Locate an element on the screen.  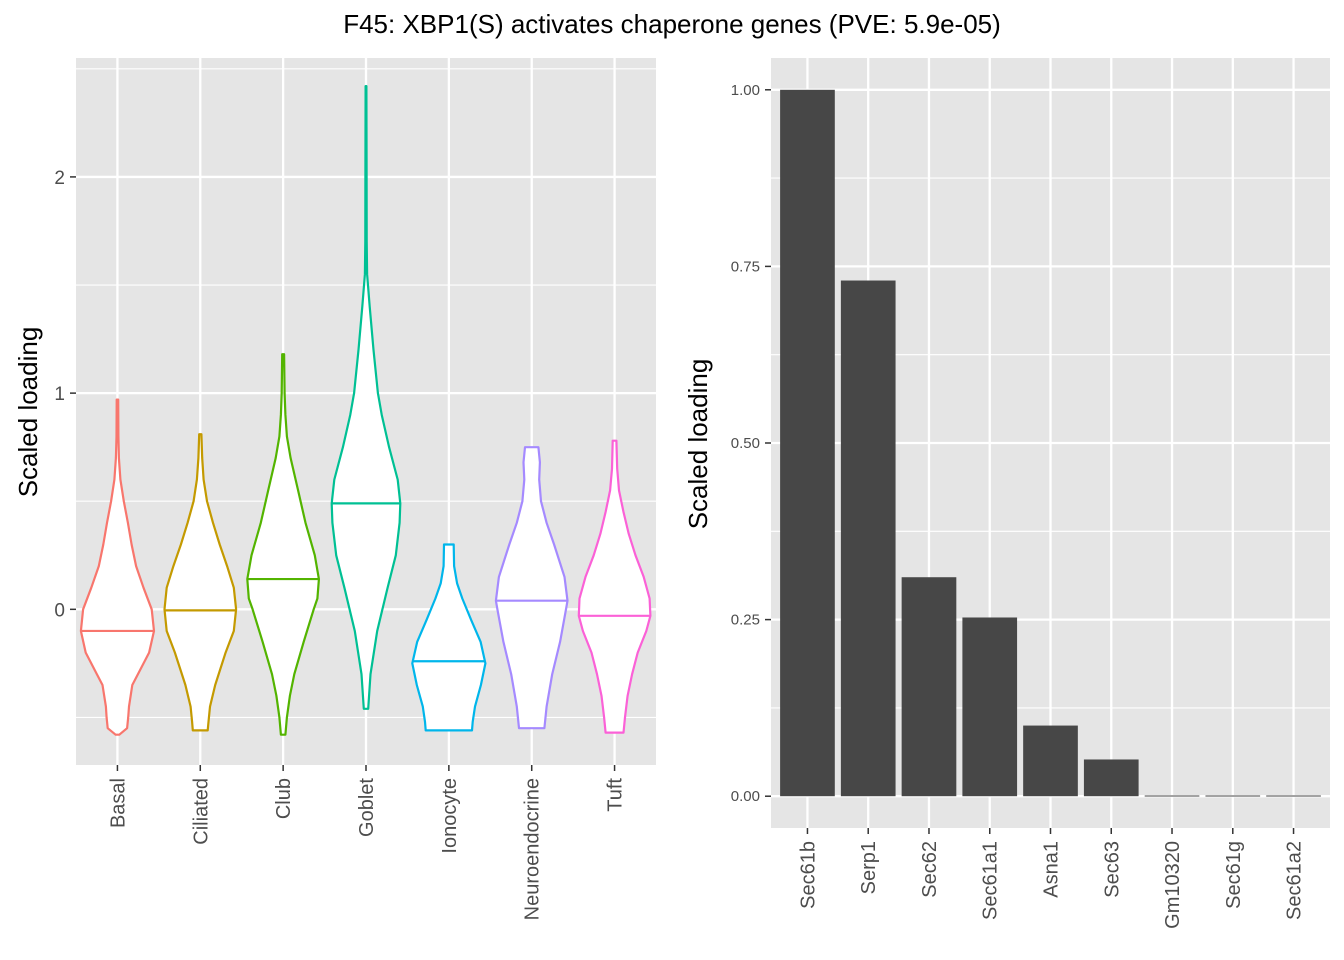
bar-x-tick-label: Sec61a1 is located at coordinates (991, 880).